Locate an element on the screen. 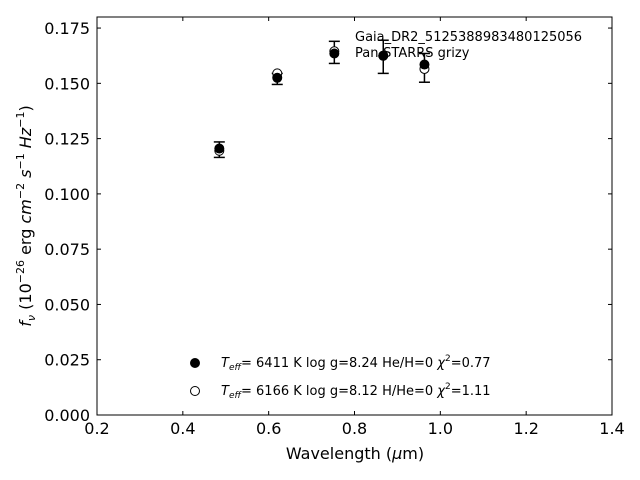  y-tick-label: 0.150 is located at coordinates (67, 83).